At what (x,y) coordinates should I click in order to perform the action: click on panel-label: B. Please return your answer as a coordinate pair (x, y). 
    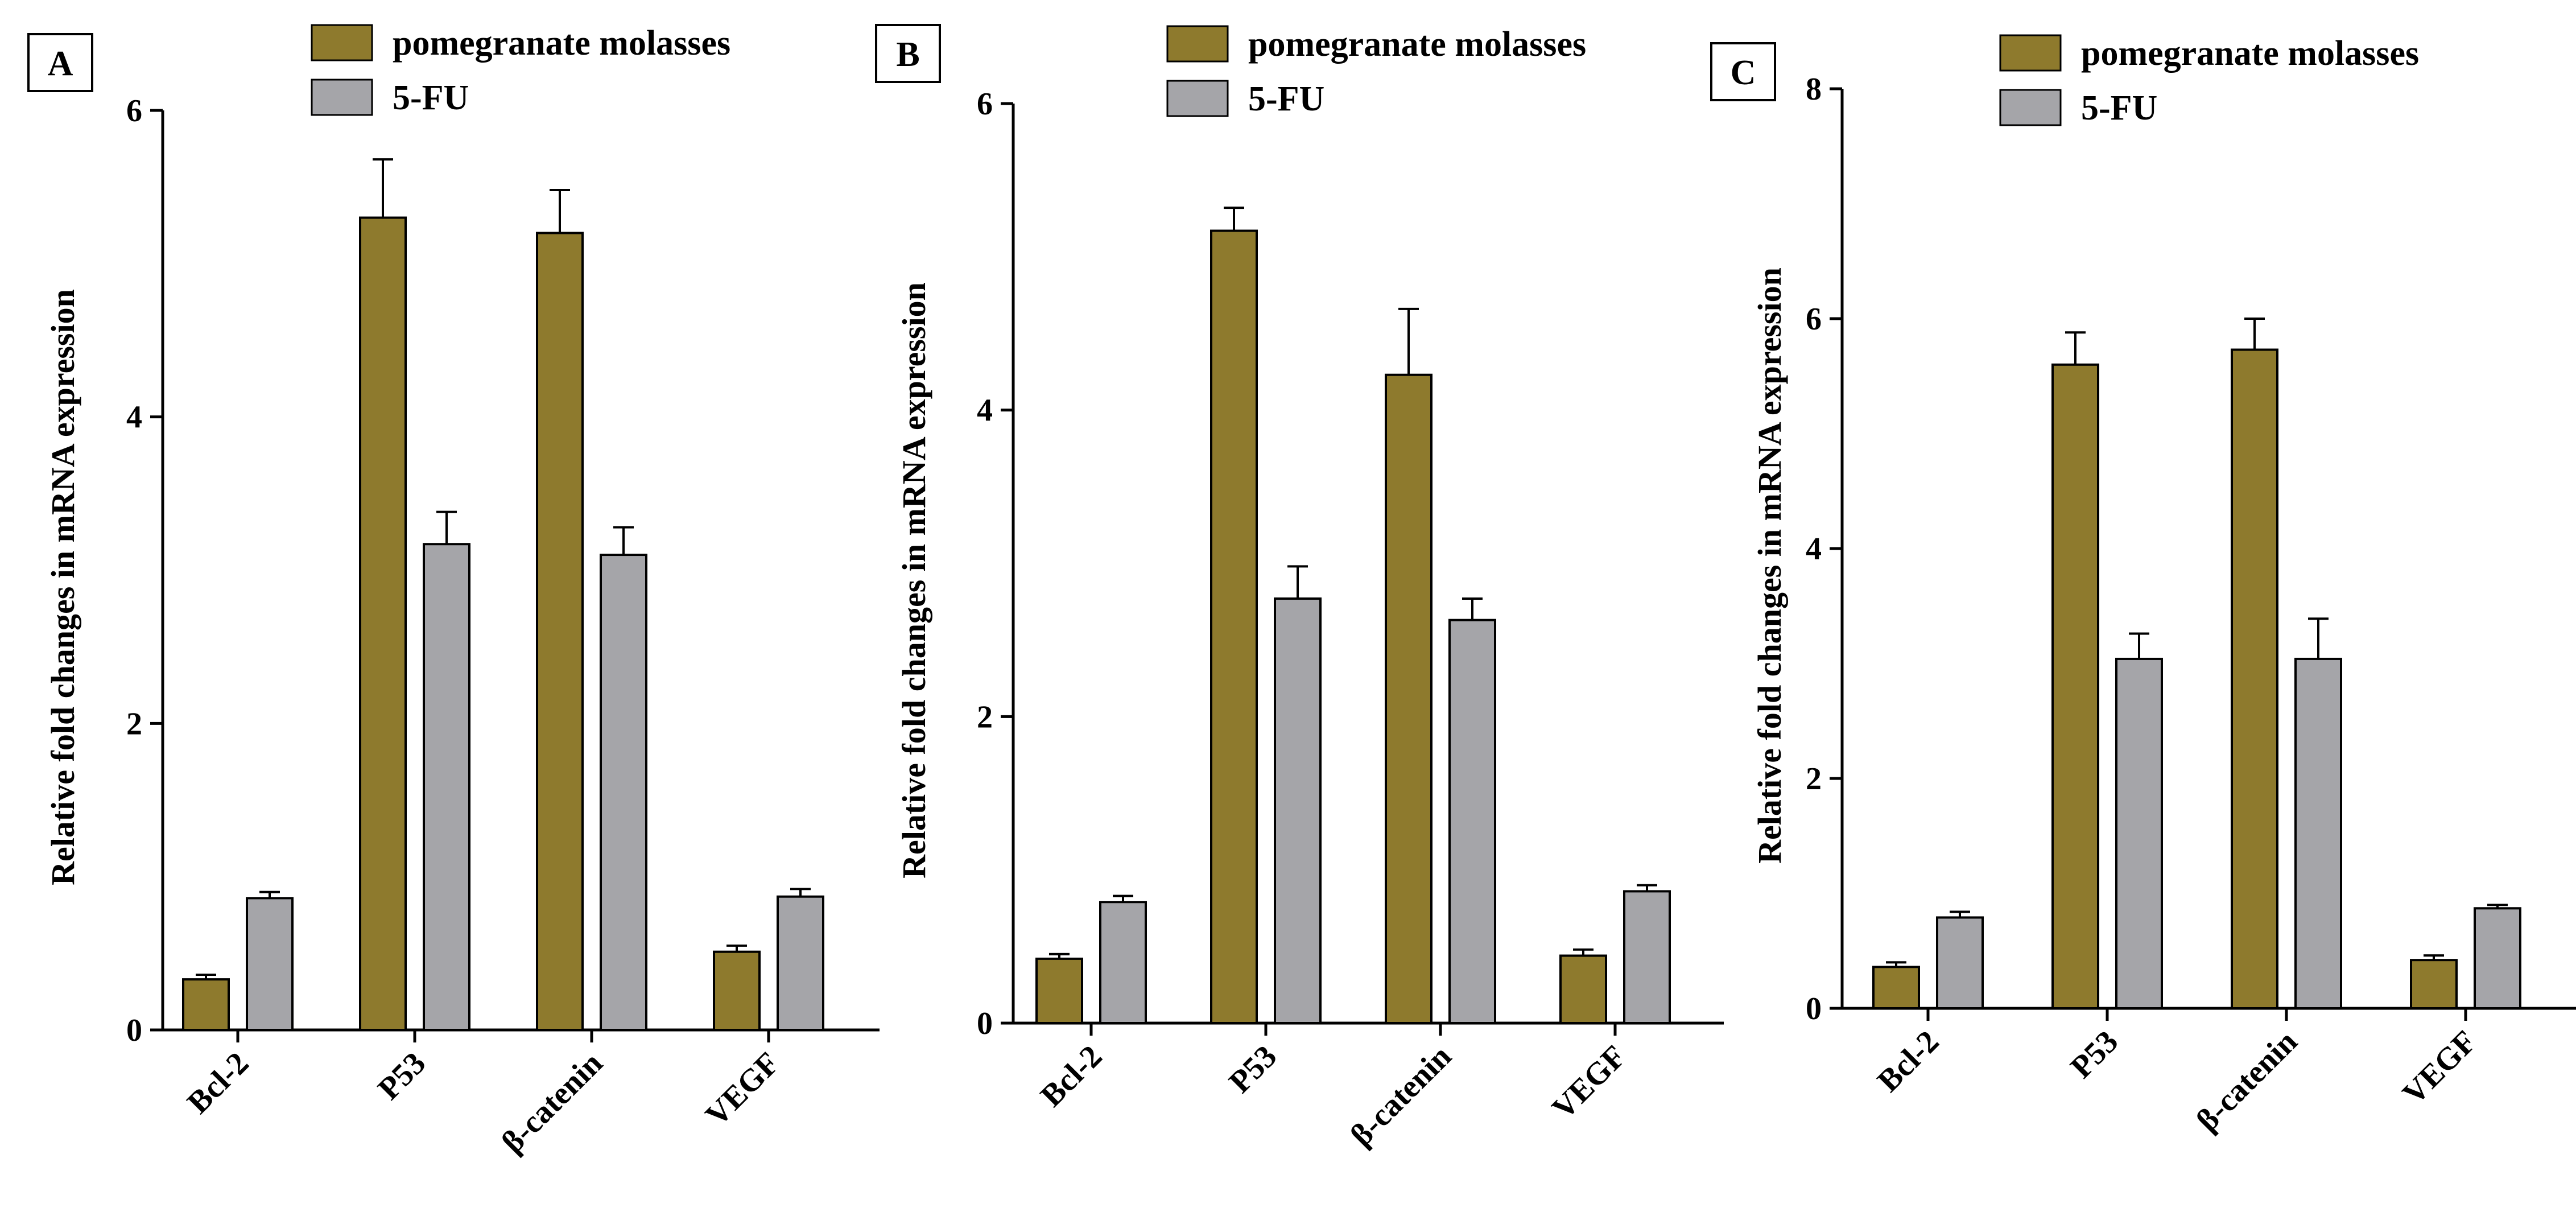
    Looking at the image, I should click on (908, 54).